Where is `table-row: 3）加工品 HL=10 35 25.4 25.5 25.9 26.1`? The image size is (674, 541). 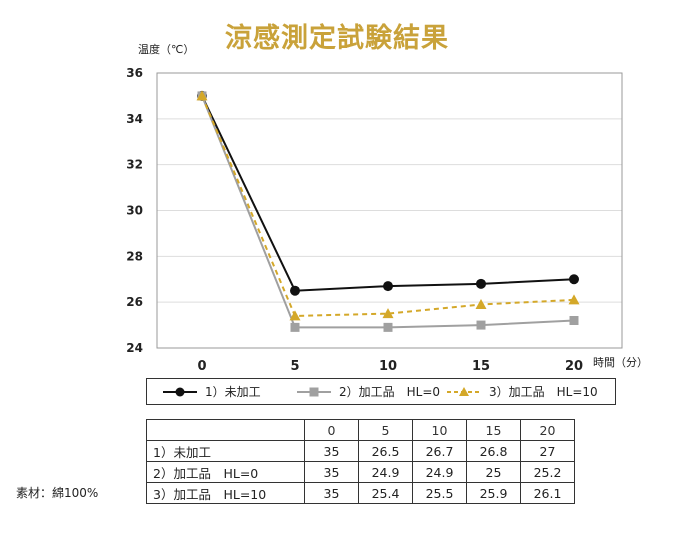
table-row: 3）加工品 HL=10 35 25.4 25.5 25.9 26.1 is located at coordinates (360, 493).